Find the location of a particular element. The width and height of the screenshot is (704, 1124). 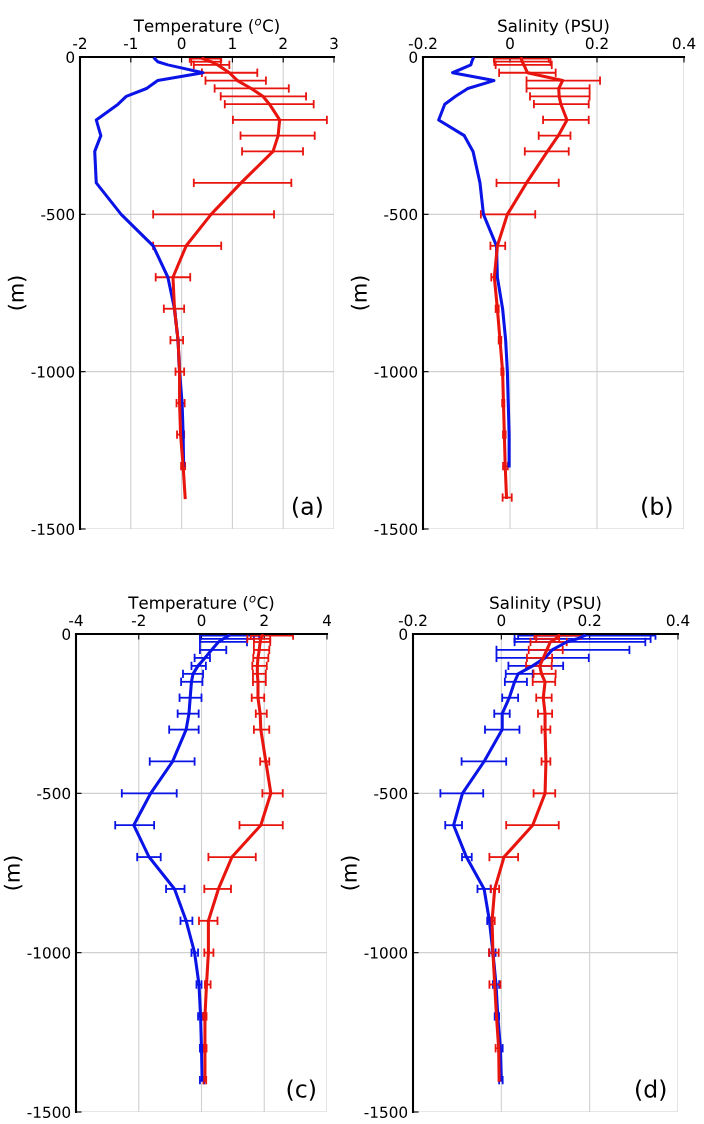

x-tick-label: 3 is located at coordinates (334, 43).